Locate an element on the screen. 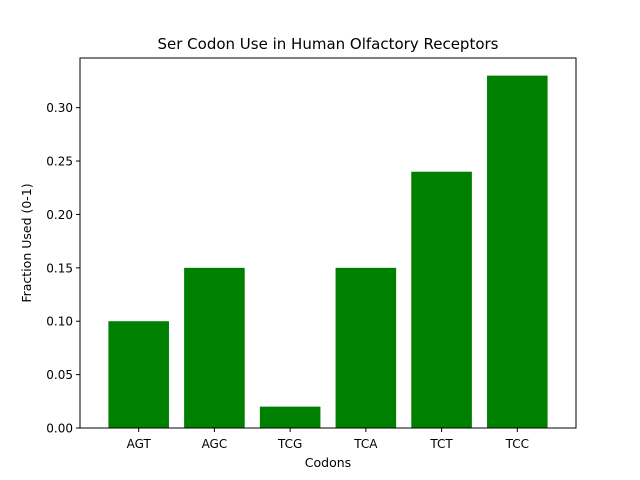 Image resolution: width=640 pixels, height=480 pixels. bar-tcg is located at coordinates (290, 417).